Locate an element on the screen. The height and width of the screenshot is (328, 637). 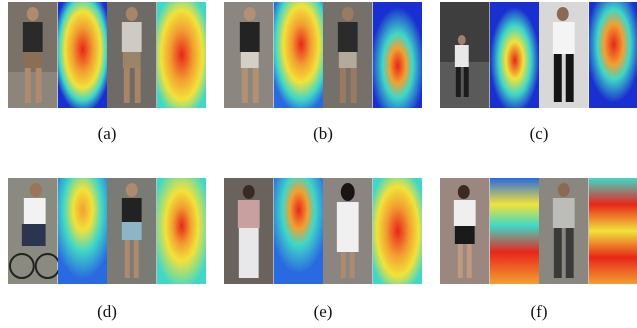
panel-caption: (b) is located at coordinates (323, 133).